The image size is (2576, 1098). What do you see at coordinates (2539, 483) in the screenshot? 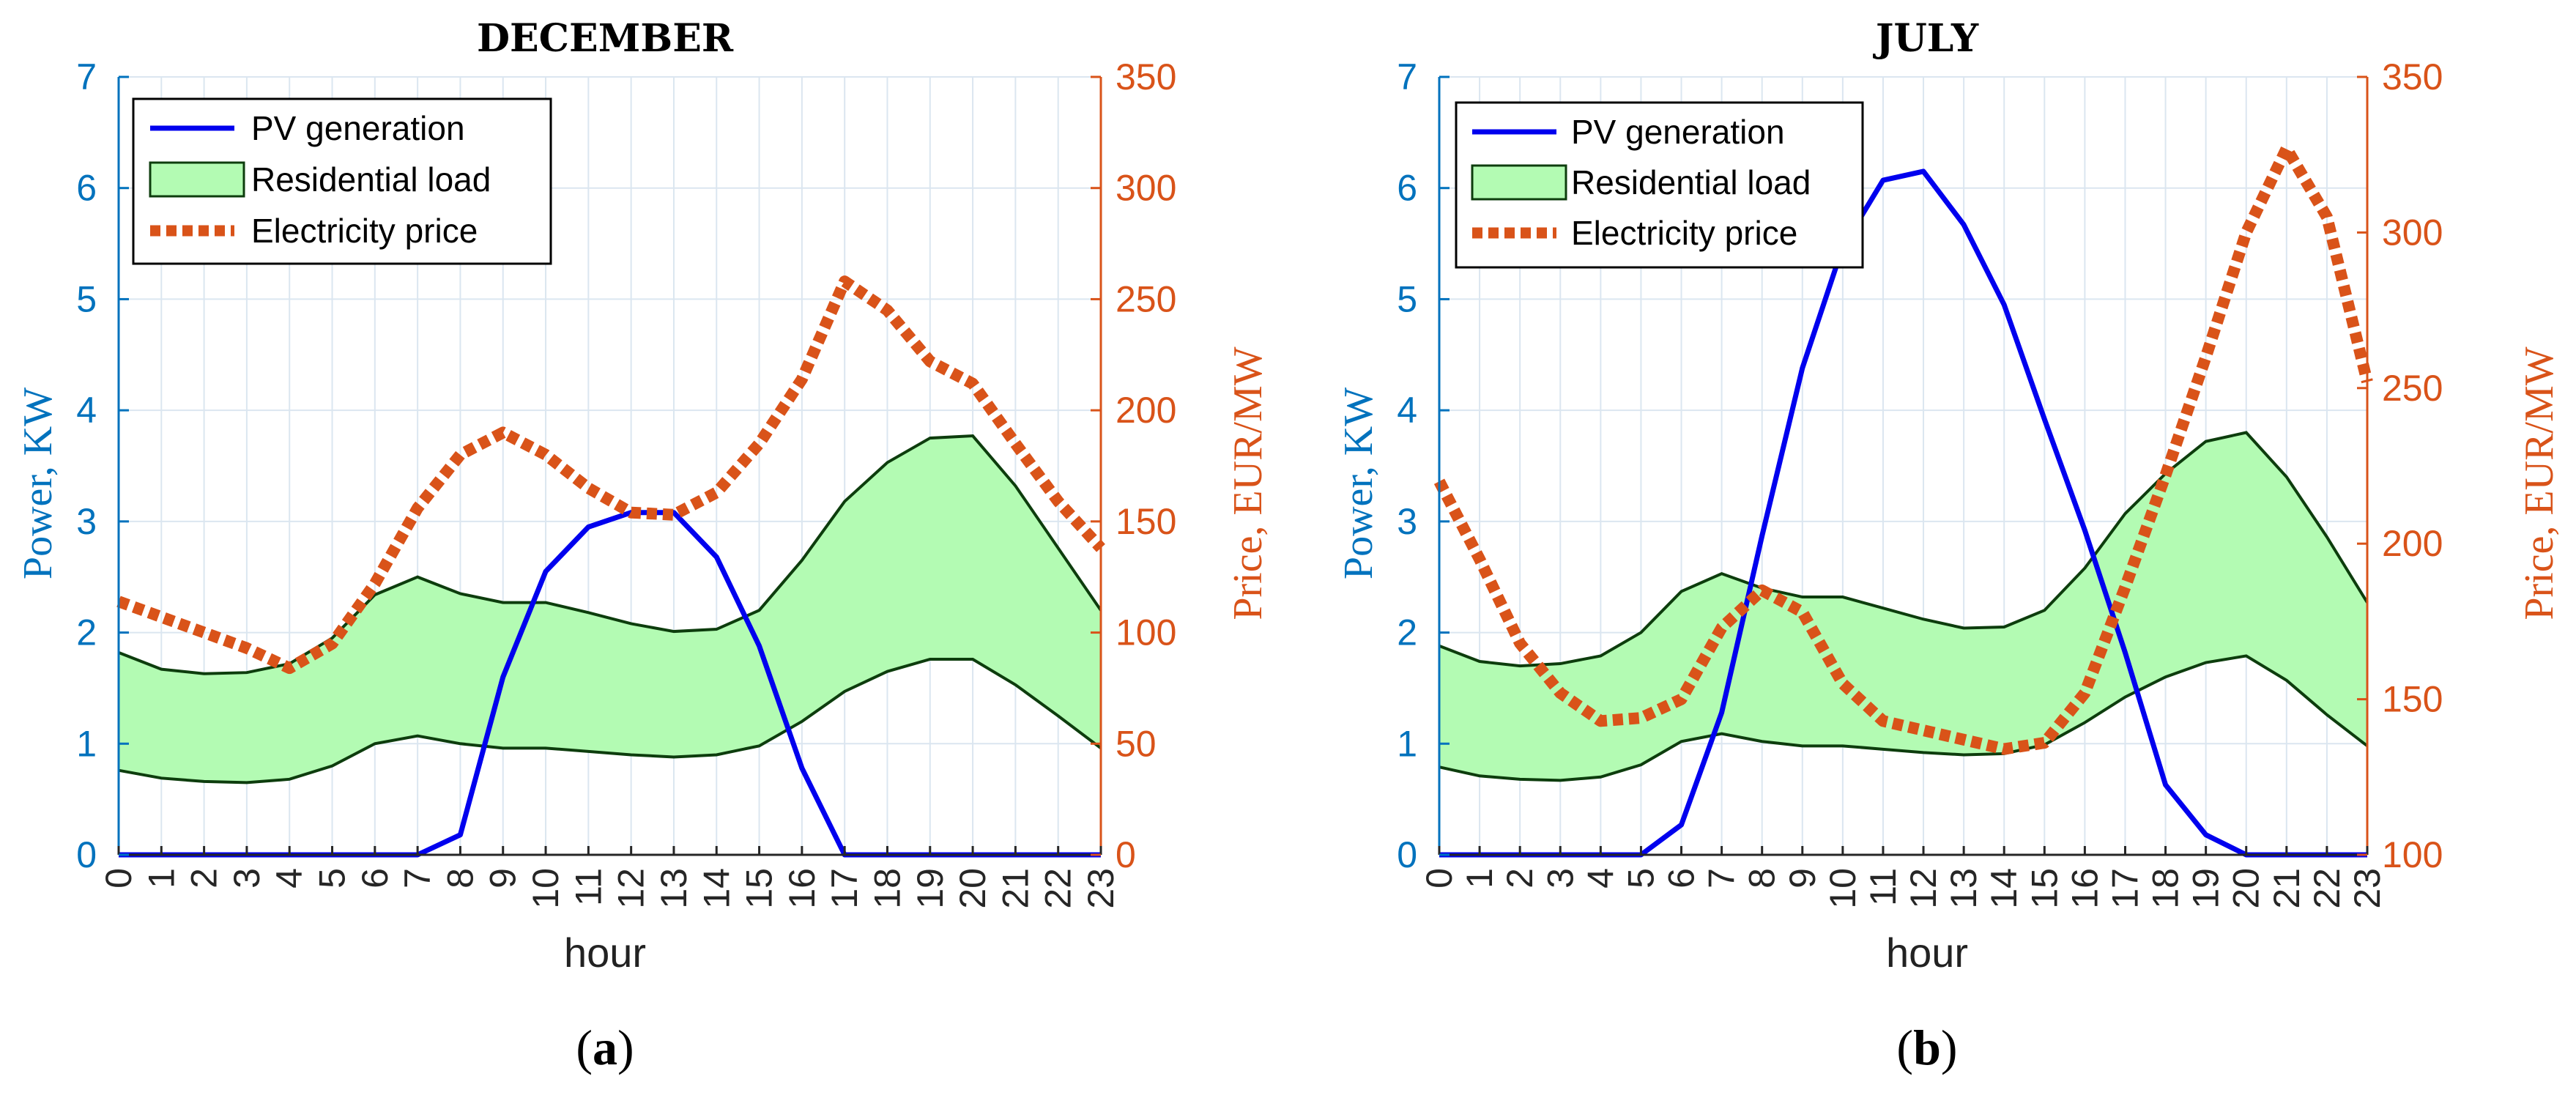
I see `right-axis-label-b: Price, EUR/MW` at bounding box center [2539, 483].